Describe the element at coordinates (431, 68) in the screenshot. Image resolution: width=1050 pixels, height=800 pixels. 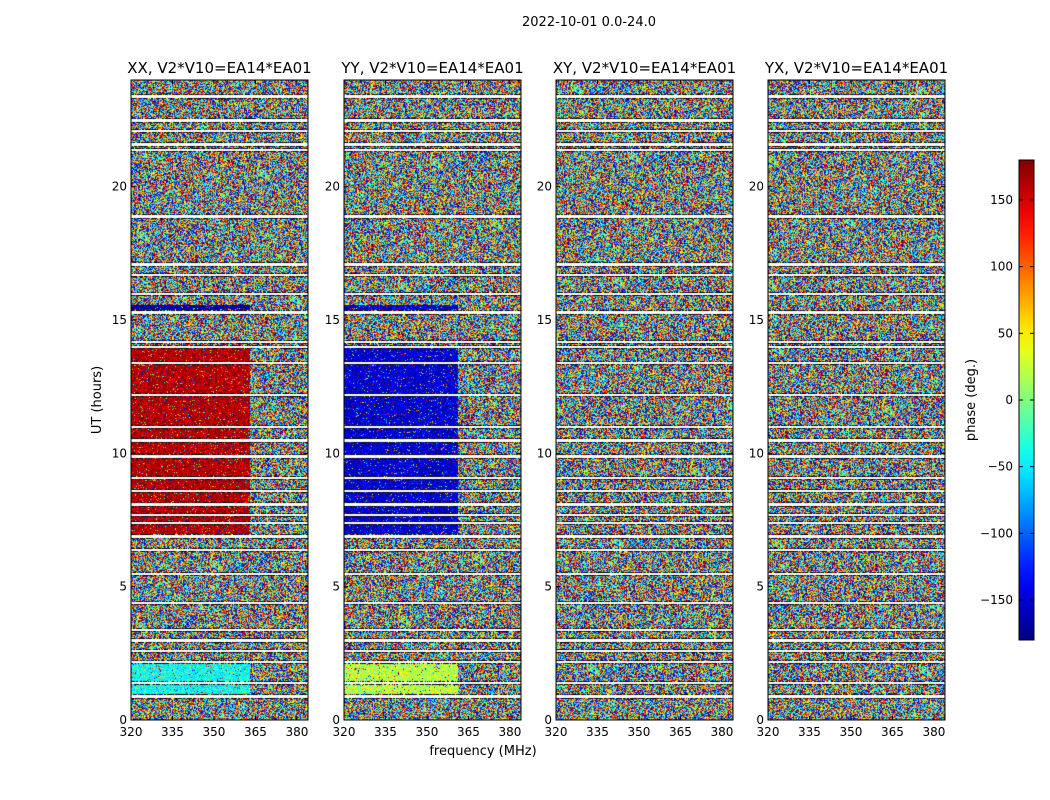
I see `panel-title: YY, V2*V10=EA14*EA01` at that location.